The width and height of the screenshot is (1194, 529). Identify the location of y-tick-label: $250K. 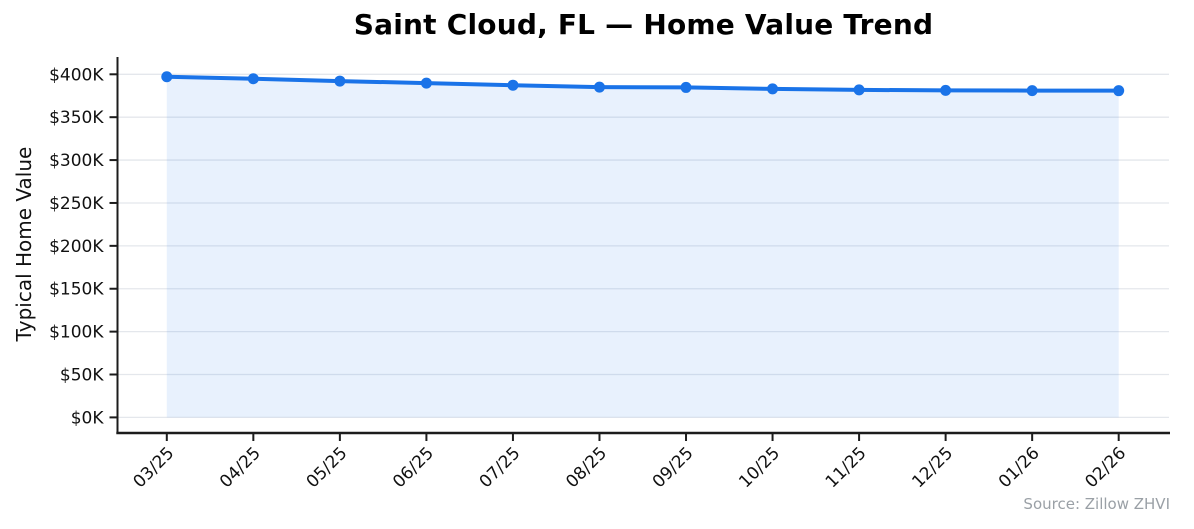
(76, 204).